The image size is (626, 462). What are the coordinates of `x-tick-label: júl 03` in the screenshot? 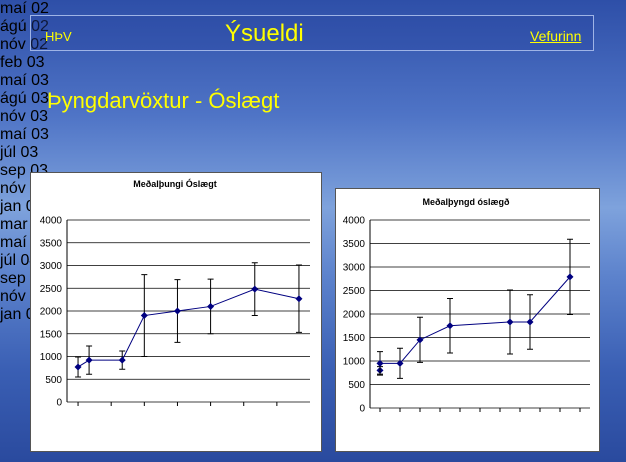 It's located at (19, 152).